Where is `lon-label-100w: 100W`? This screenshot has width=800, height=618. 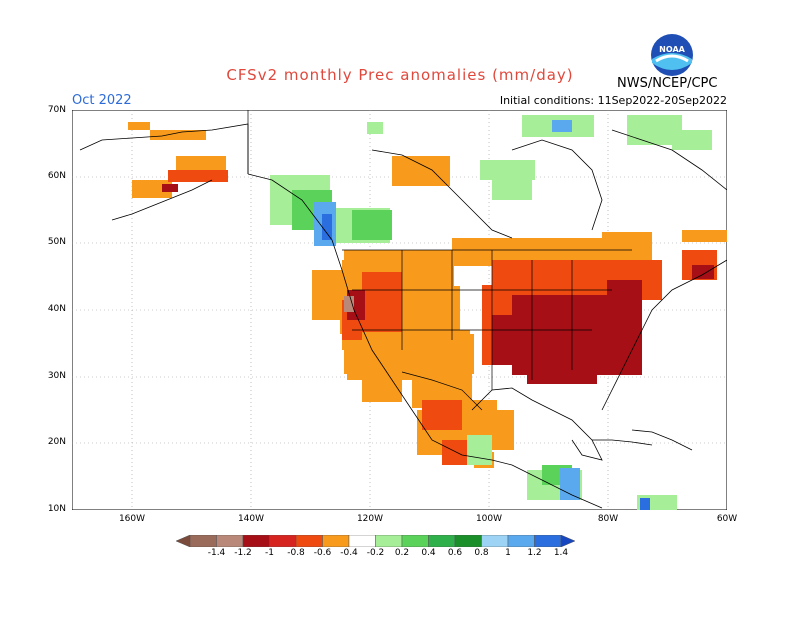
lon-label-100w: 100W is located at coordinates (489, 519).